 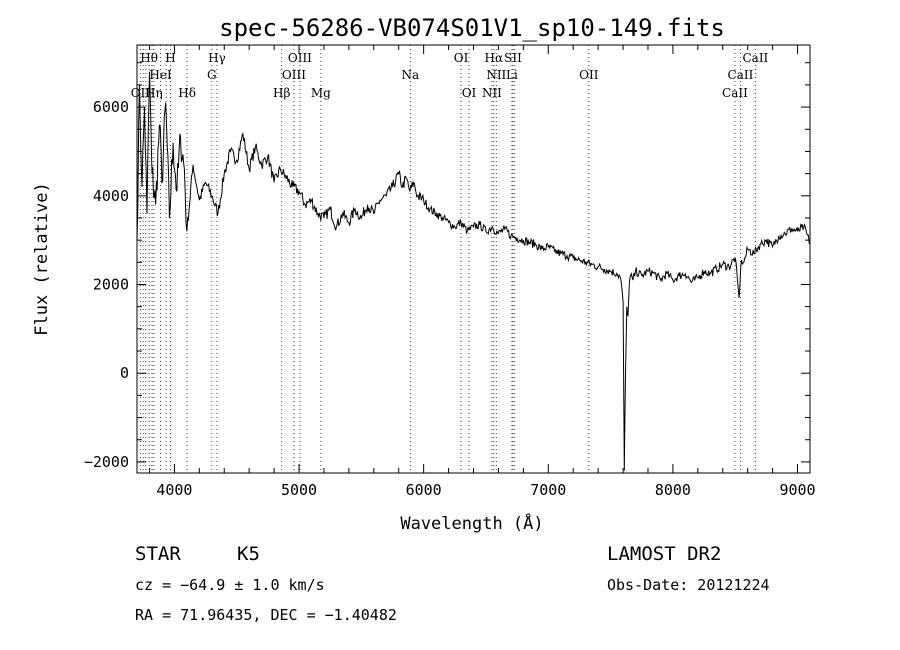 I want to click on line-label: Mg, so click(x=321, y=93).